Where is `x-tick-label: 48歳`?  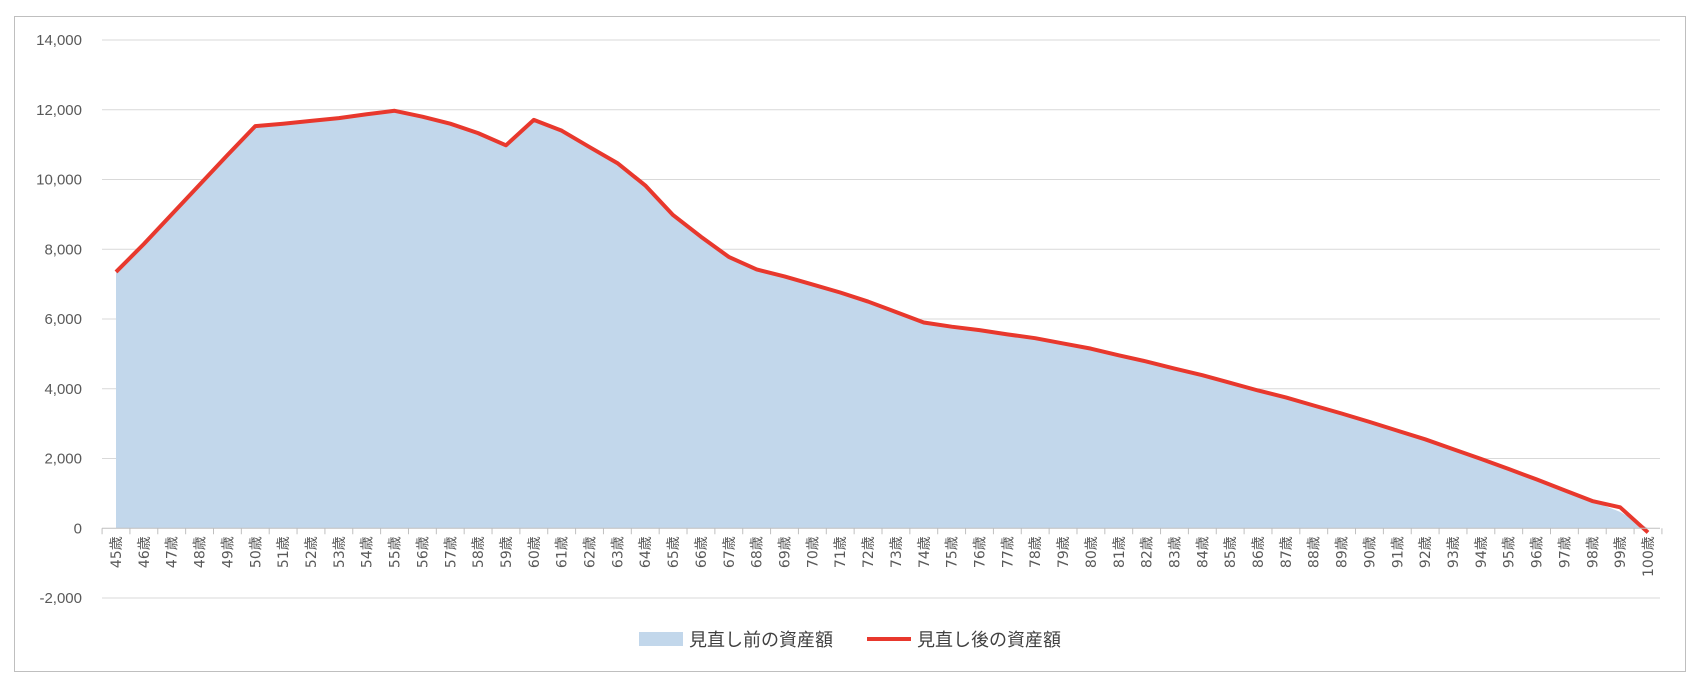 x-tick-label: 48歳 is located at coordinates (201, 552).